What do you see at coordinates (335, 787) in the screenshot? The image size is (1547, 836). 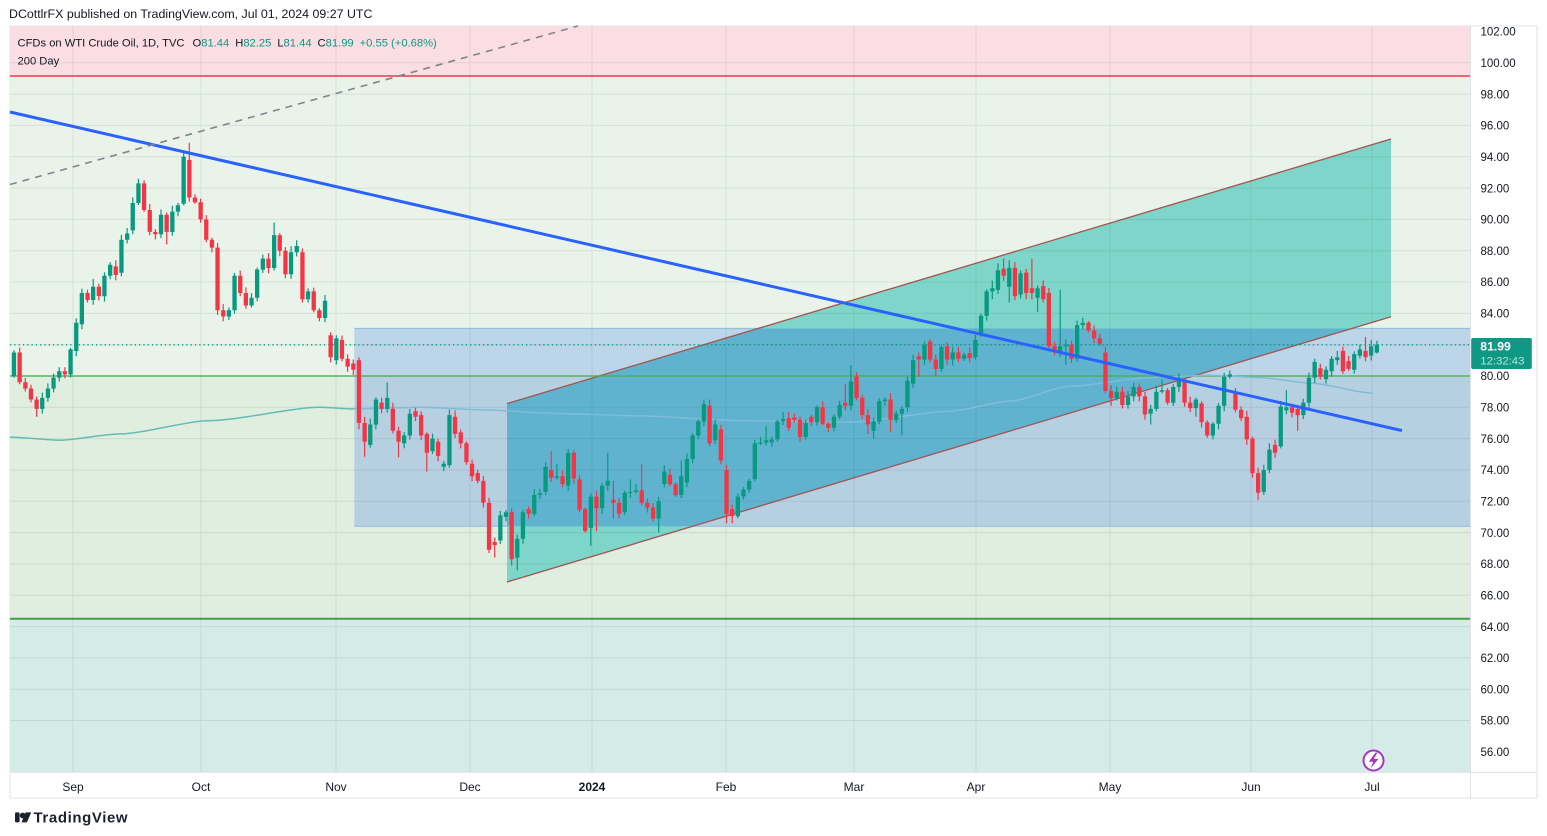 I see `svg-text: Nov` at bounding box center [335, 787].